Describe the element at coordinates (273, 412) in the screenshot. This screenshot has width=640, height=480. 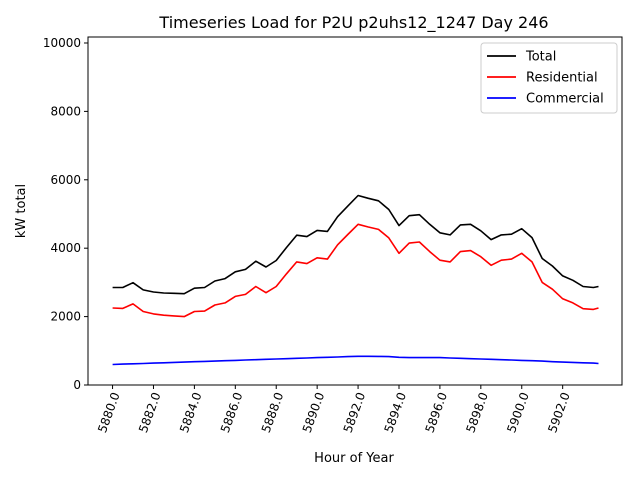
I see `x-tick-label: 5888.0` at that location.